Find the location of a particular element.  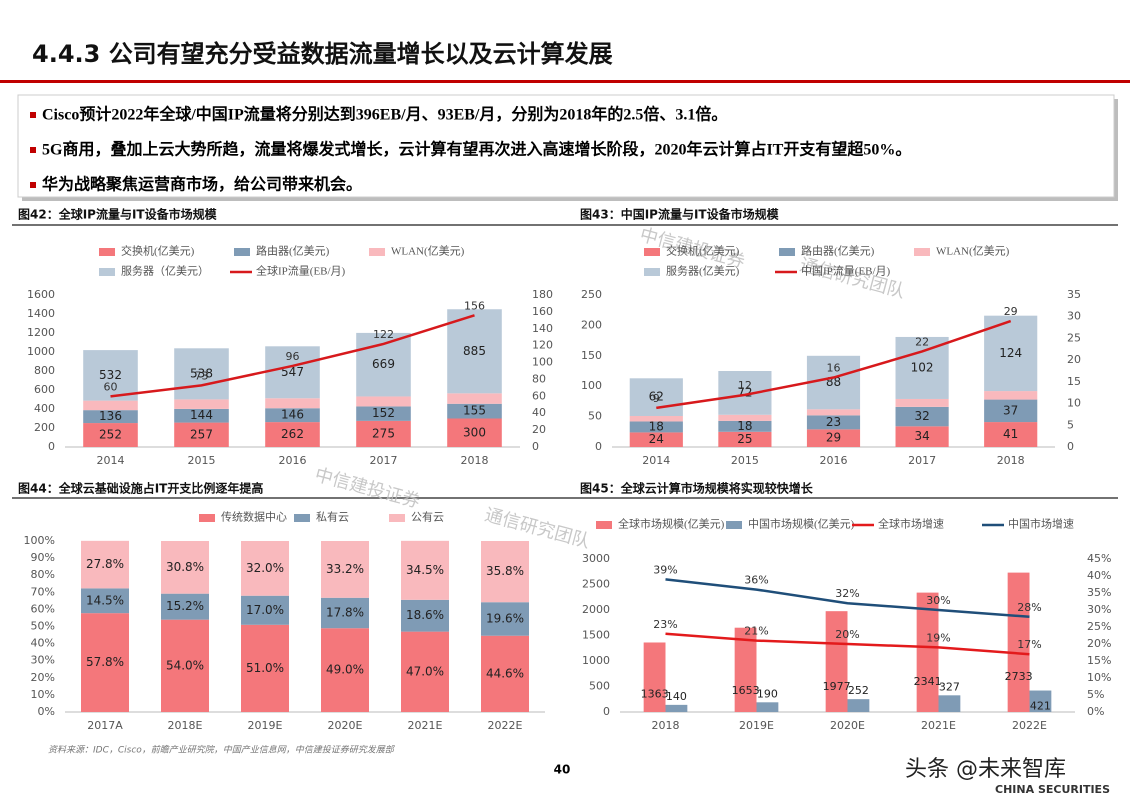

bar-value-label: 1653 is located at coordinates (746, 690).